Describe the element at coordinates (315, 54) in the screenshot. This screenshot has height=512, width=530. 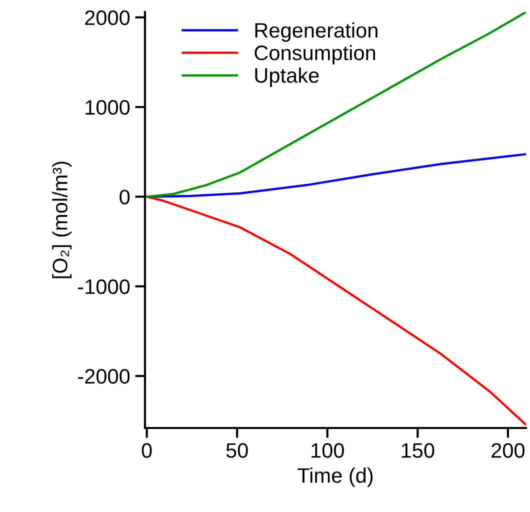
I see `legend-label: Consumption` at that location.